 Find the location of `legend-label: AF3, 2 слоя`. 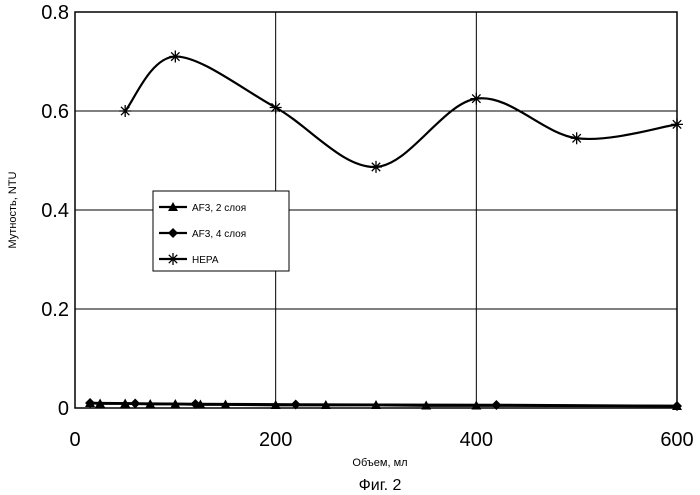

legend-label: AF3, 2 слоя is located at coordinates (219, 208).